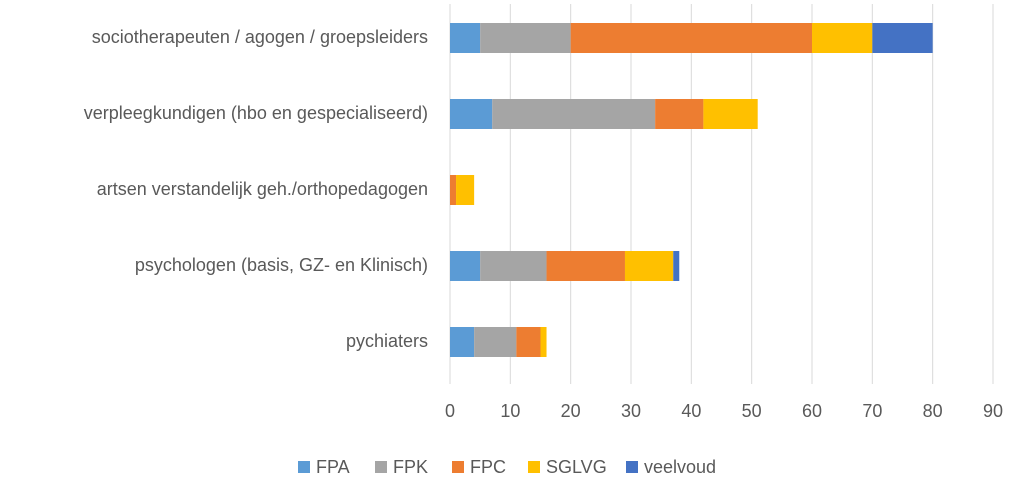 This screenshot has height=482, width=1011. What do you see at coordinates (262, 189) in the screenshot?
I see `category-label: artsen verstandelijk geh./orthopedagogen` at bounding box center [262, 189].